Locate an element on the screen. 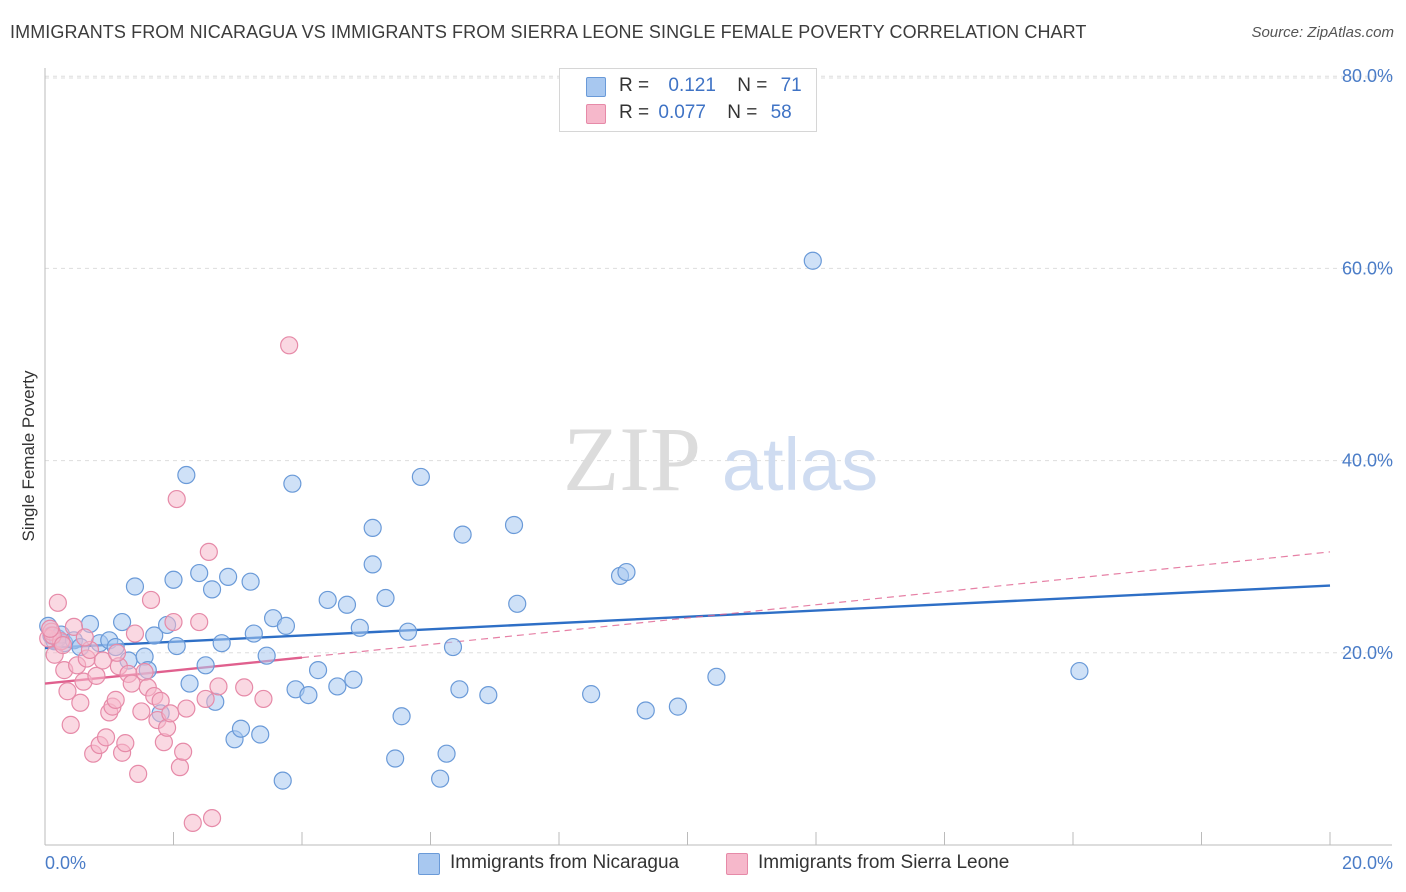 This screenshot has height=892, width=1406. trend-line-nicaragua is located at coordinates (687, 617).